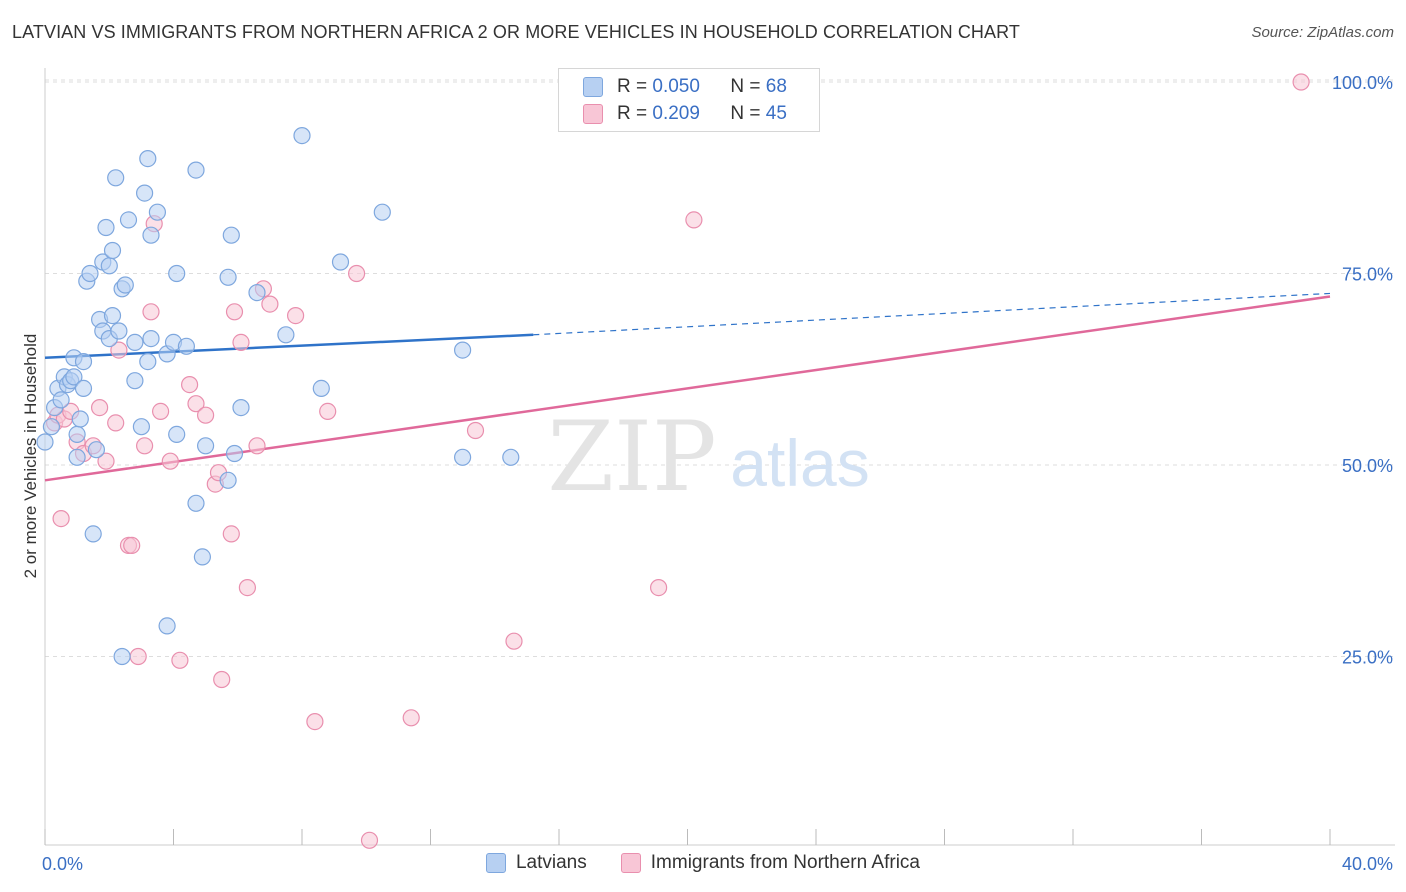 Image resolution: width=1406 pixels, height=892 pixels. Describe the element at coordinates (776, 113) in the screenshot. I see `legend-n-value: 45` at that location.